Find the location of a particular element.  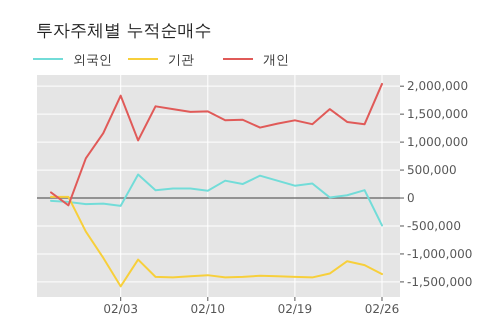

x-tick-label: 02/26 is located at coordinates (382, 309).